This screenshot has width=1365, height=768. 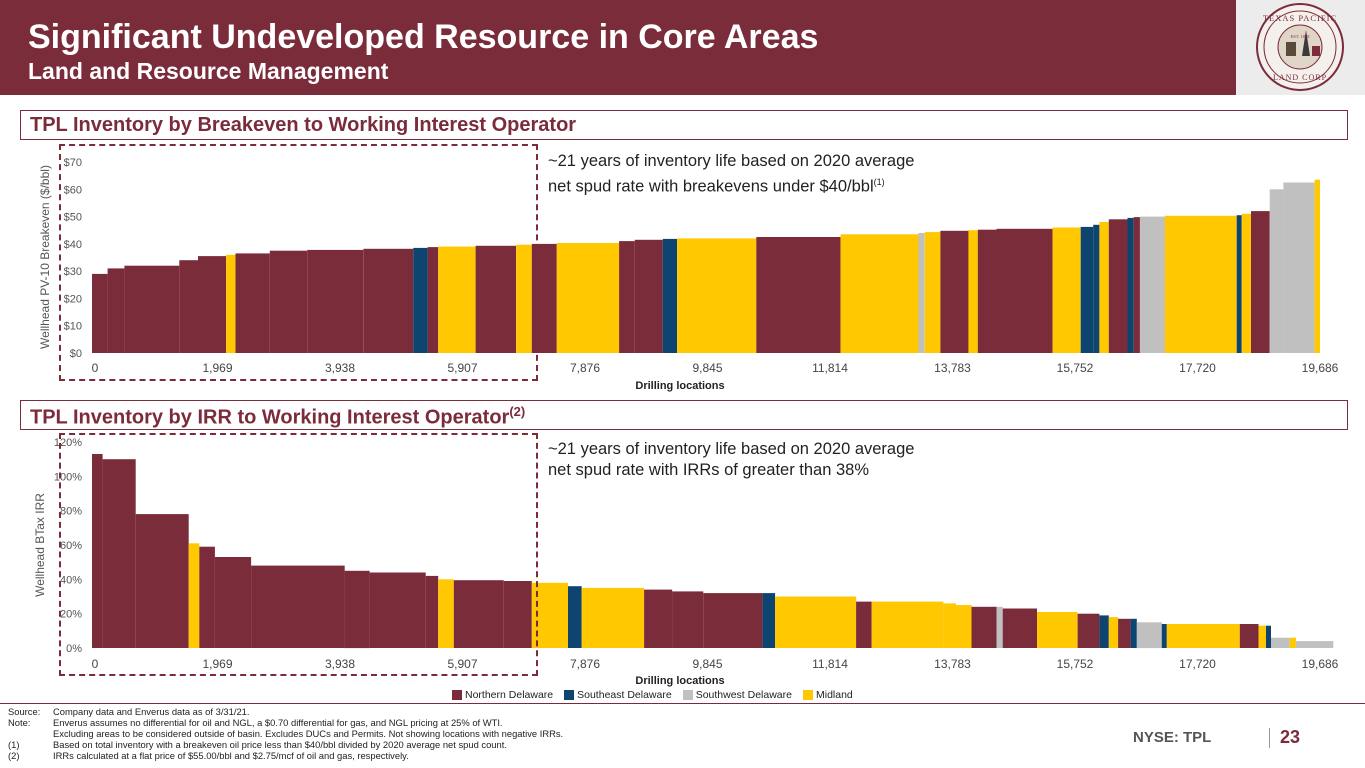 I want to click on x-tick-label: 13,783, so click(x=952, y=664).